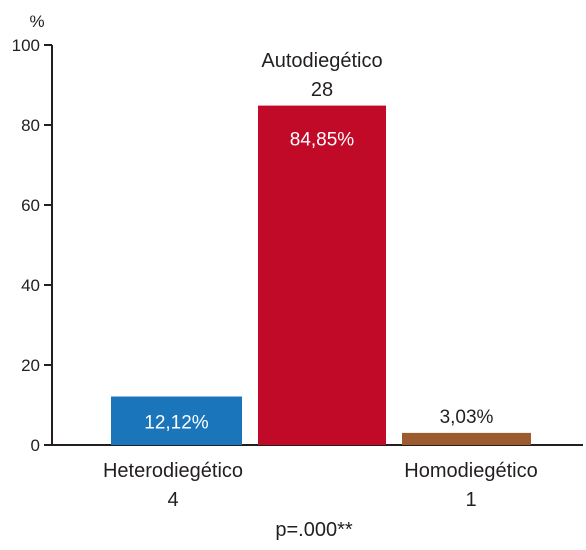 This screenshot has width=586, height=550. Describe the element at coordinates (35, 445) in the screenshot. I see `y-tick-label: 0` at that location.